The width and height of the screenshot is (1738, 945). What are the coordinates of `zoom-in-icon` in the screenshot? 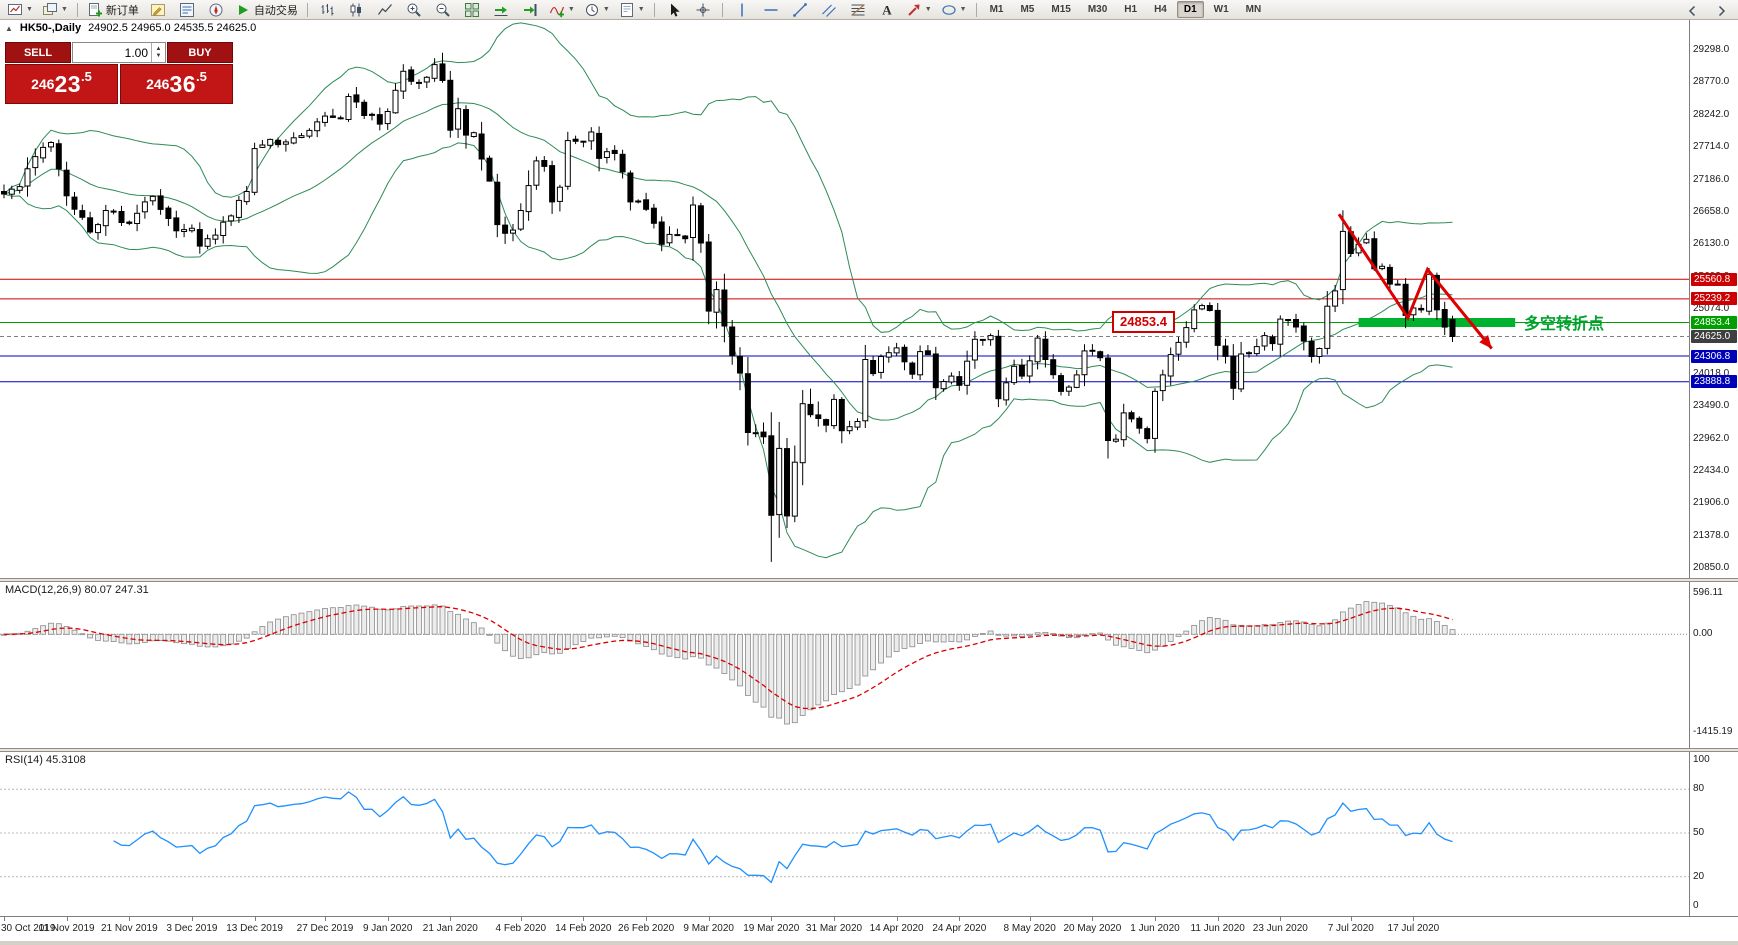 It's located at (414, 10).